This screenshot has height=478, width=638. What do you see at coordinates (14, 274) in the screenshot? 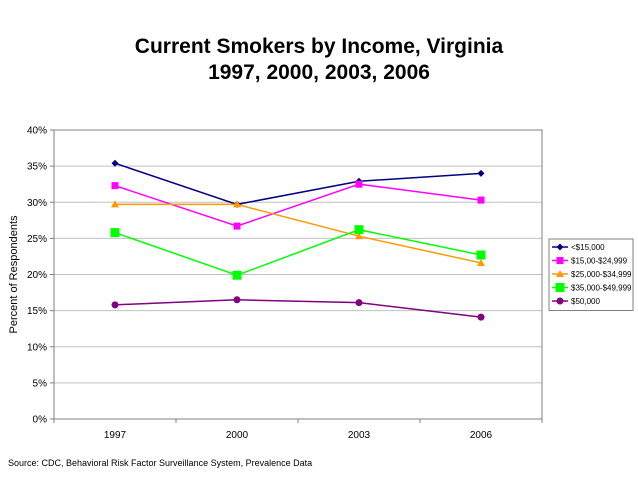
I see `y-axis-title: Percent of Respondents` at bounding box center [14, 274].